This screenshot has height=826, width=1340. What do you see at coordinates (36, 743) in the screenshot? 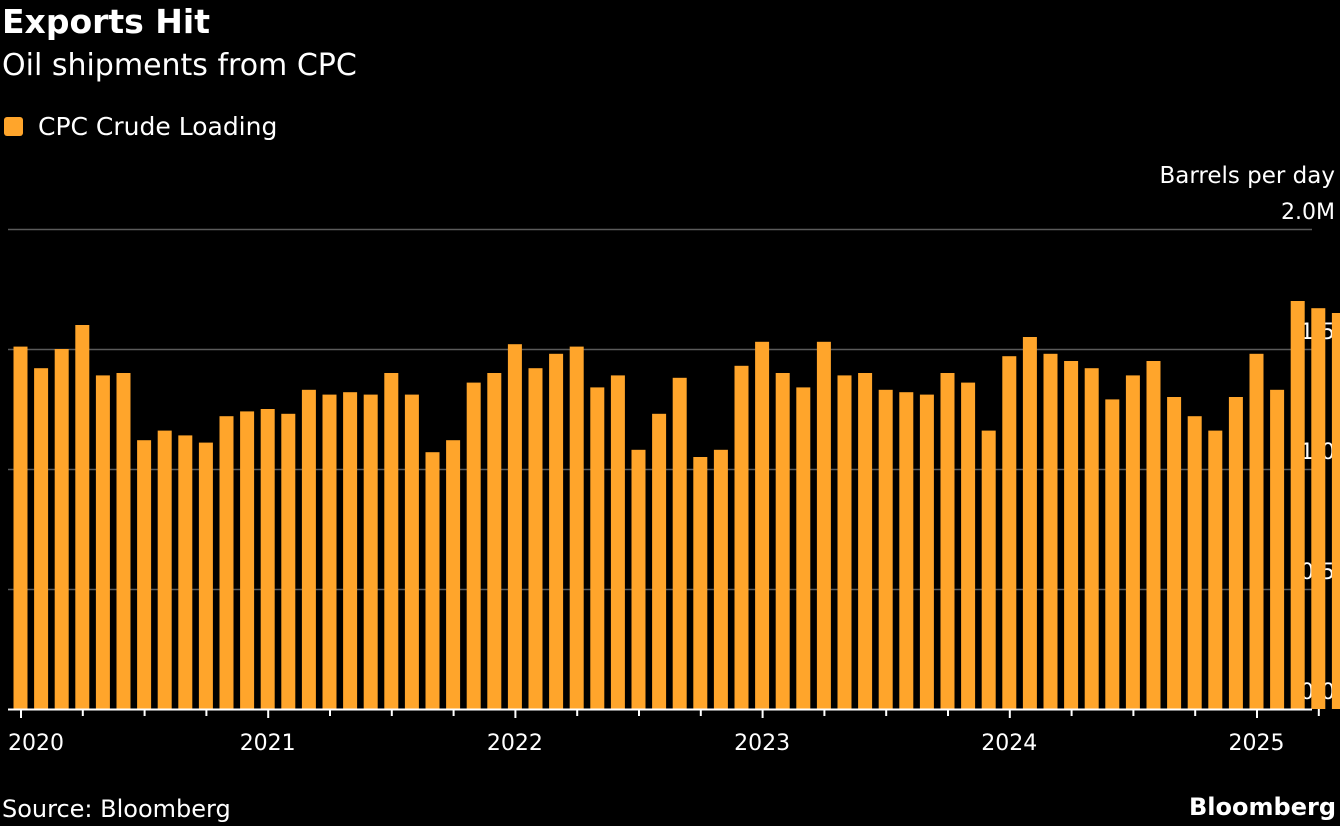
I see `x-tick-label: 2020` at bounding box center [36, 743].